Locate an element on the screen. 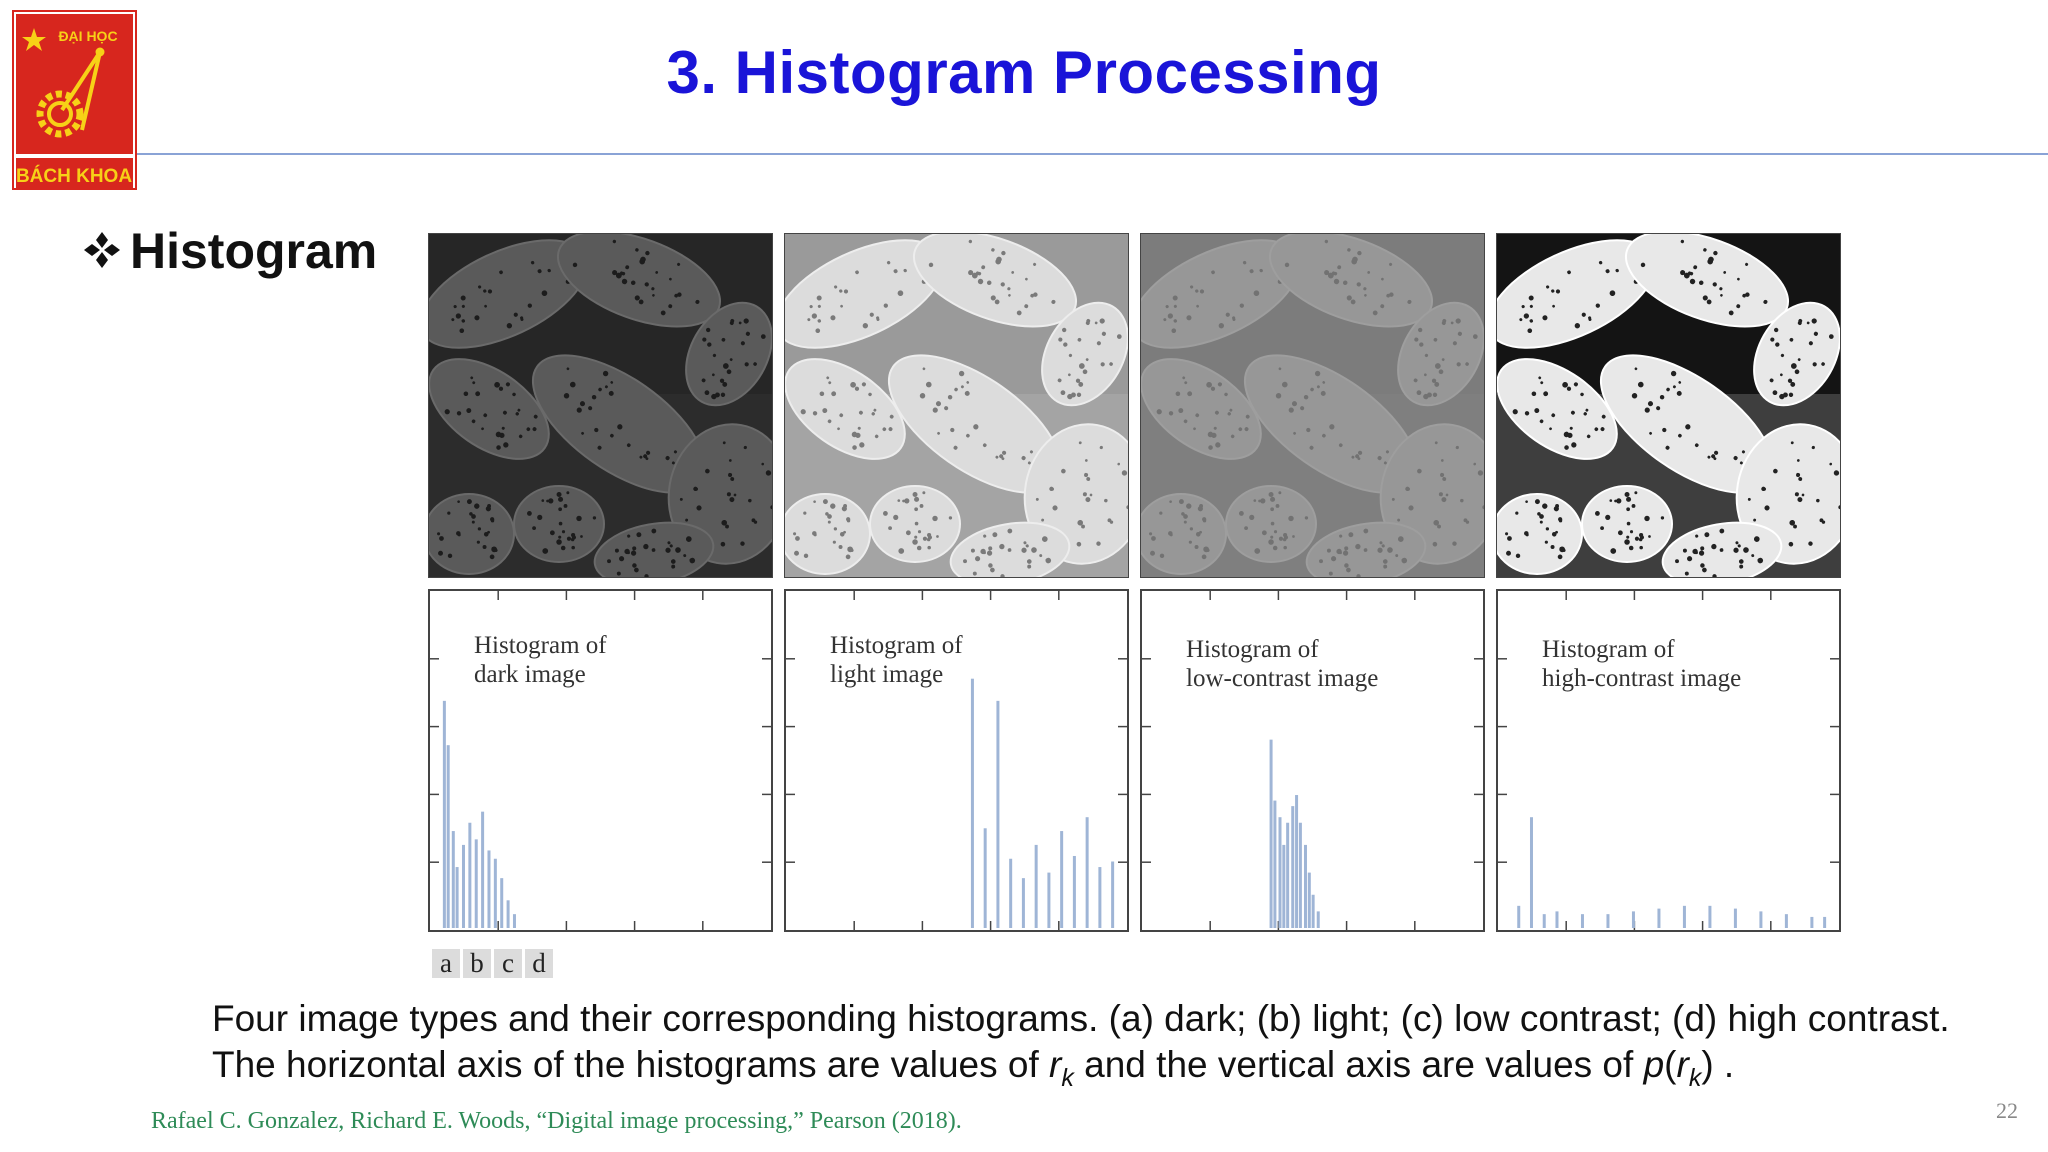  p-r-k-symbol: p(rk) is located at coordinates (1678, 1067).